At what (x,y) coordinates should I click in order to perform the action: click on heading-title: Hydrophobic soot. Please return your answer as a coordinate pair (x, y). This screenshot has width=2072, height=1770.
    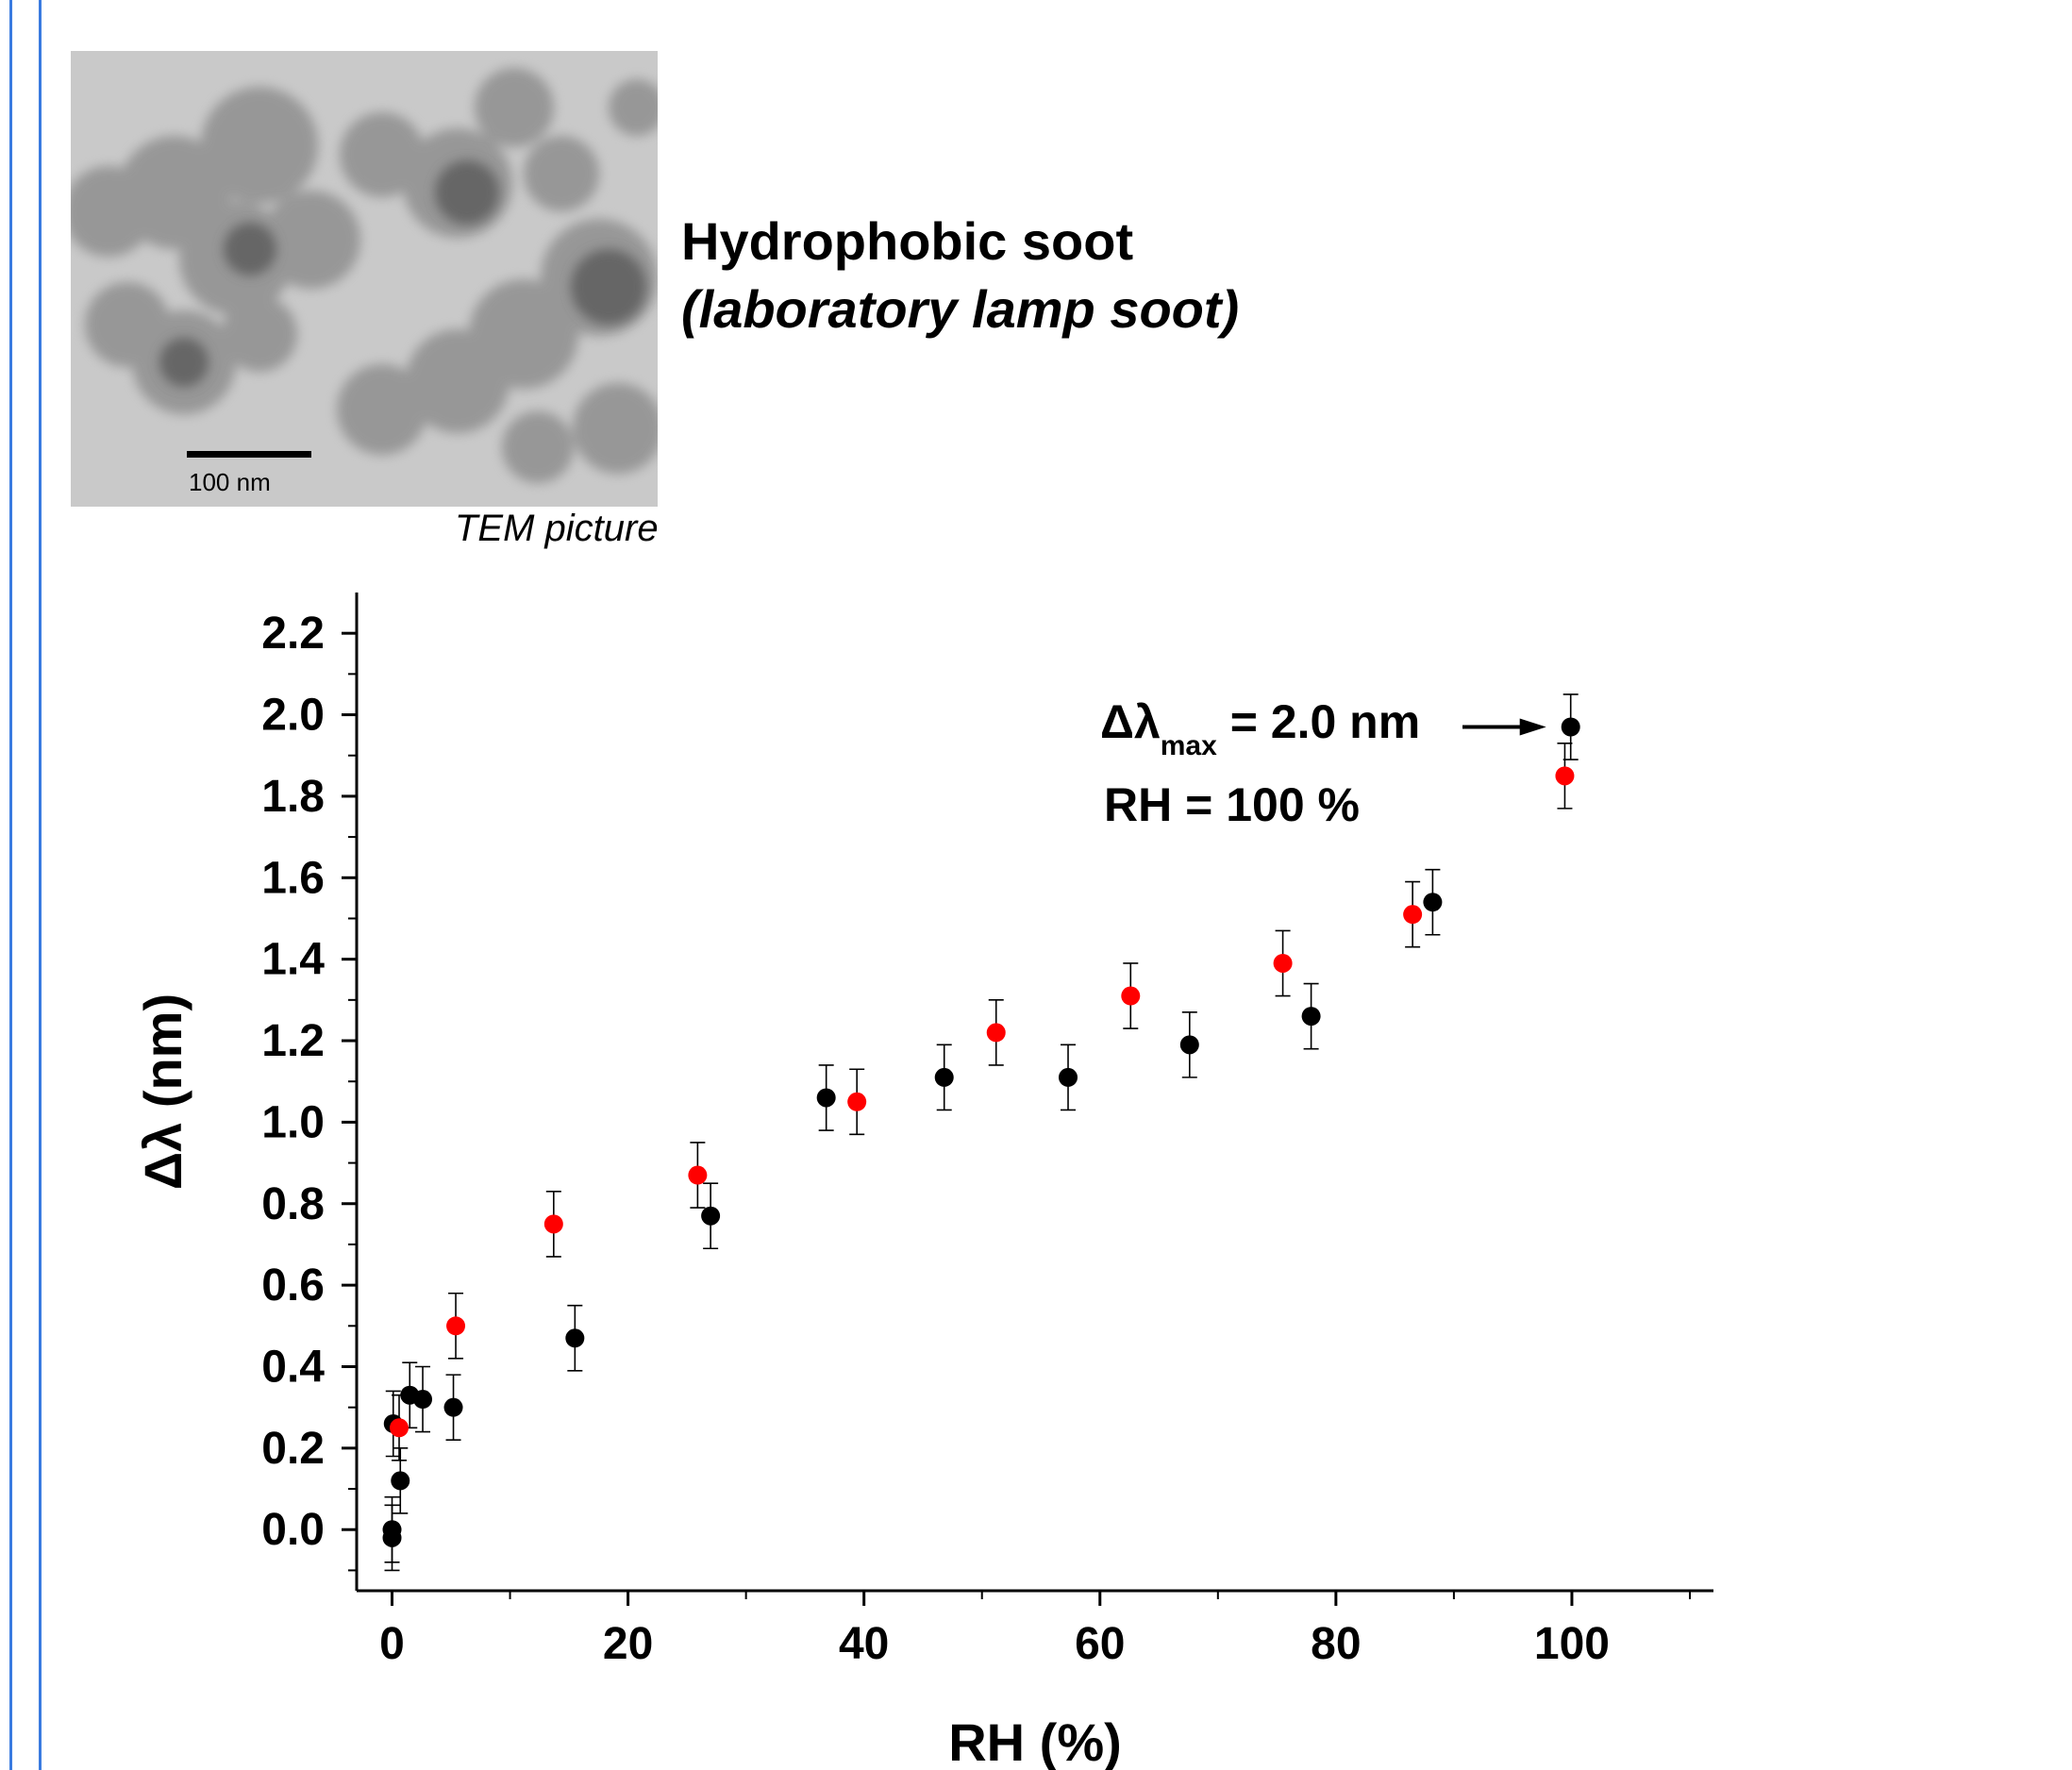
    Looking at the image, I should click on (907, 241).